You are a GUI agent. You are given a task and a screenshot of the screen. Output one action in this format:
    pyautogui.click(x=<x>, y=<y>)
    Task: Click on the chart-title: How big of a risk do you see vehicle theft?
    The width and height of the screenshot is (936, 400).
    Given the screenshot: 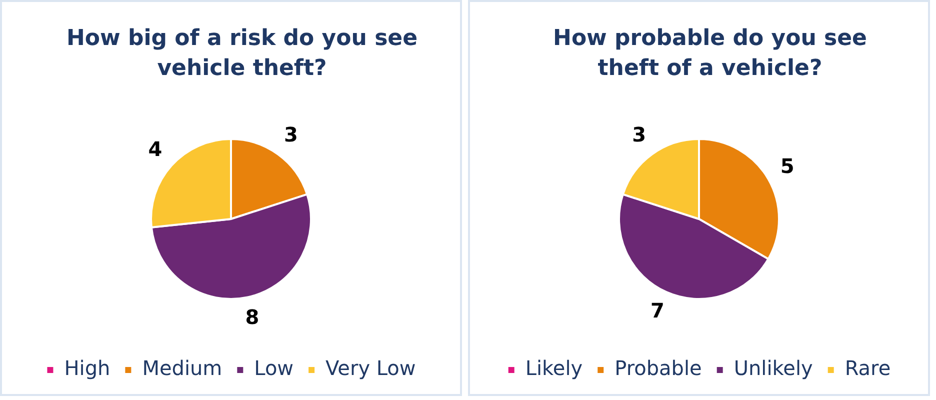 What is the action you would take?
    pyautogui.click(x=242, y=54)
    